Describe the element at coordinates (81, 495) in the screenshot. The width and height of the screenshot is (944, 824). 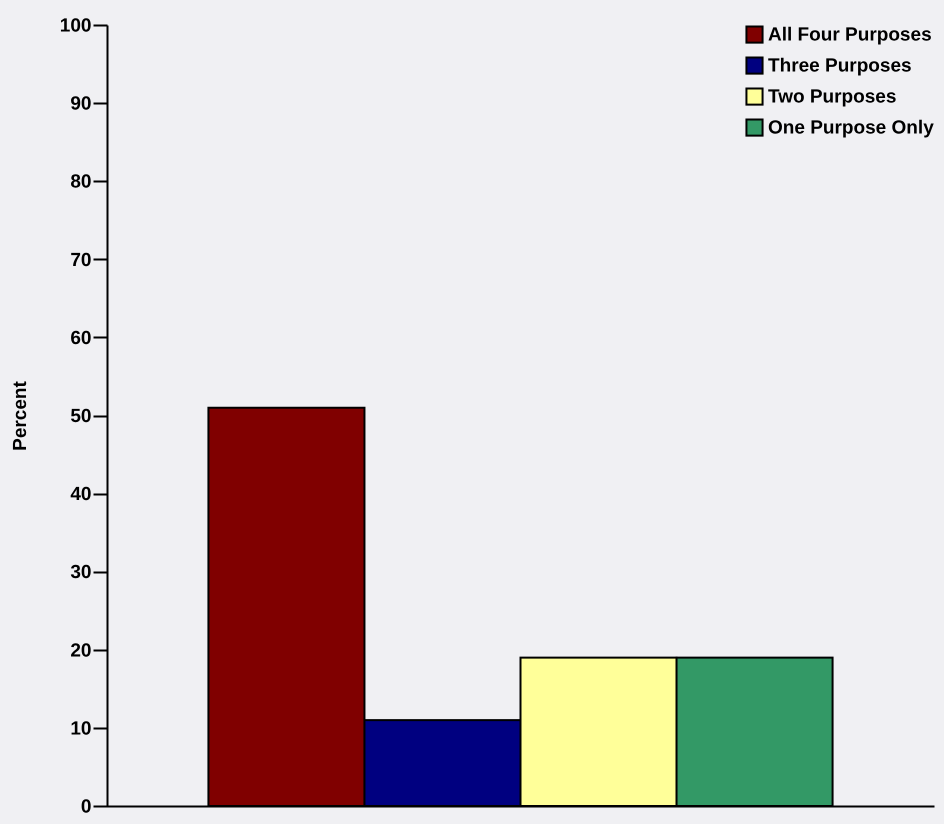
I see `y-tick-label: 40` at that location.